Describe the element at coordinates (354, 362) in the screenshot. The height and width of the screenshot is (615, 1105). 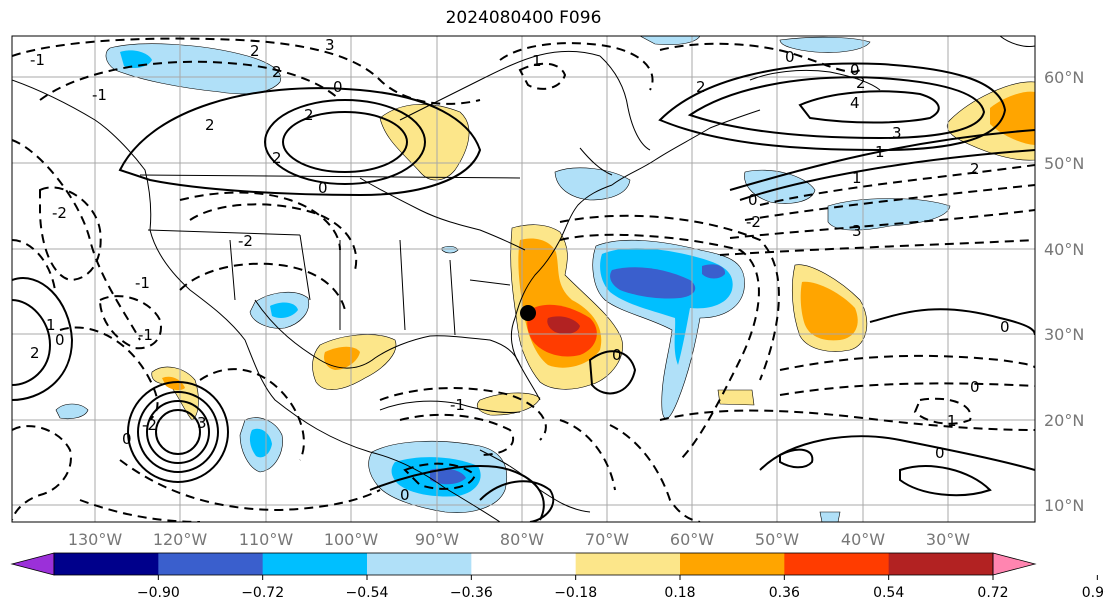
I see `warm-anomaly-gulf` at that location.